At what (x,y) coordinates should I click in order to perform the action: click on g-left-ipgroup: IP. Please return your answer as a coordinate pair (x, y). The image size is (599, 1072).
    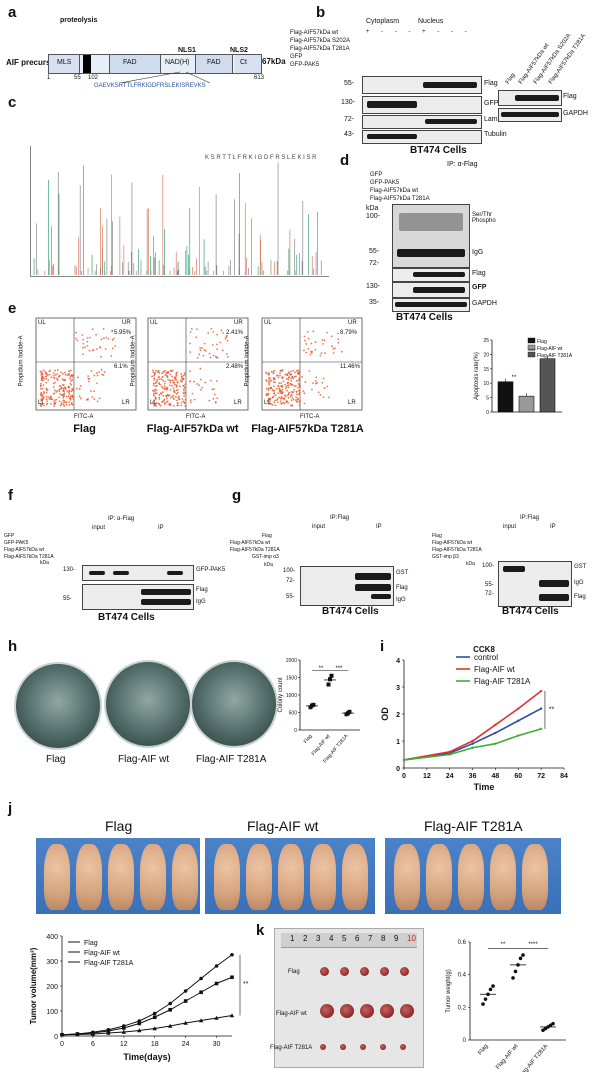
    Looking at the image, I should click on (379, 527).